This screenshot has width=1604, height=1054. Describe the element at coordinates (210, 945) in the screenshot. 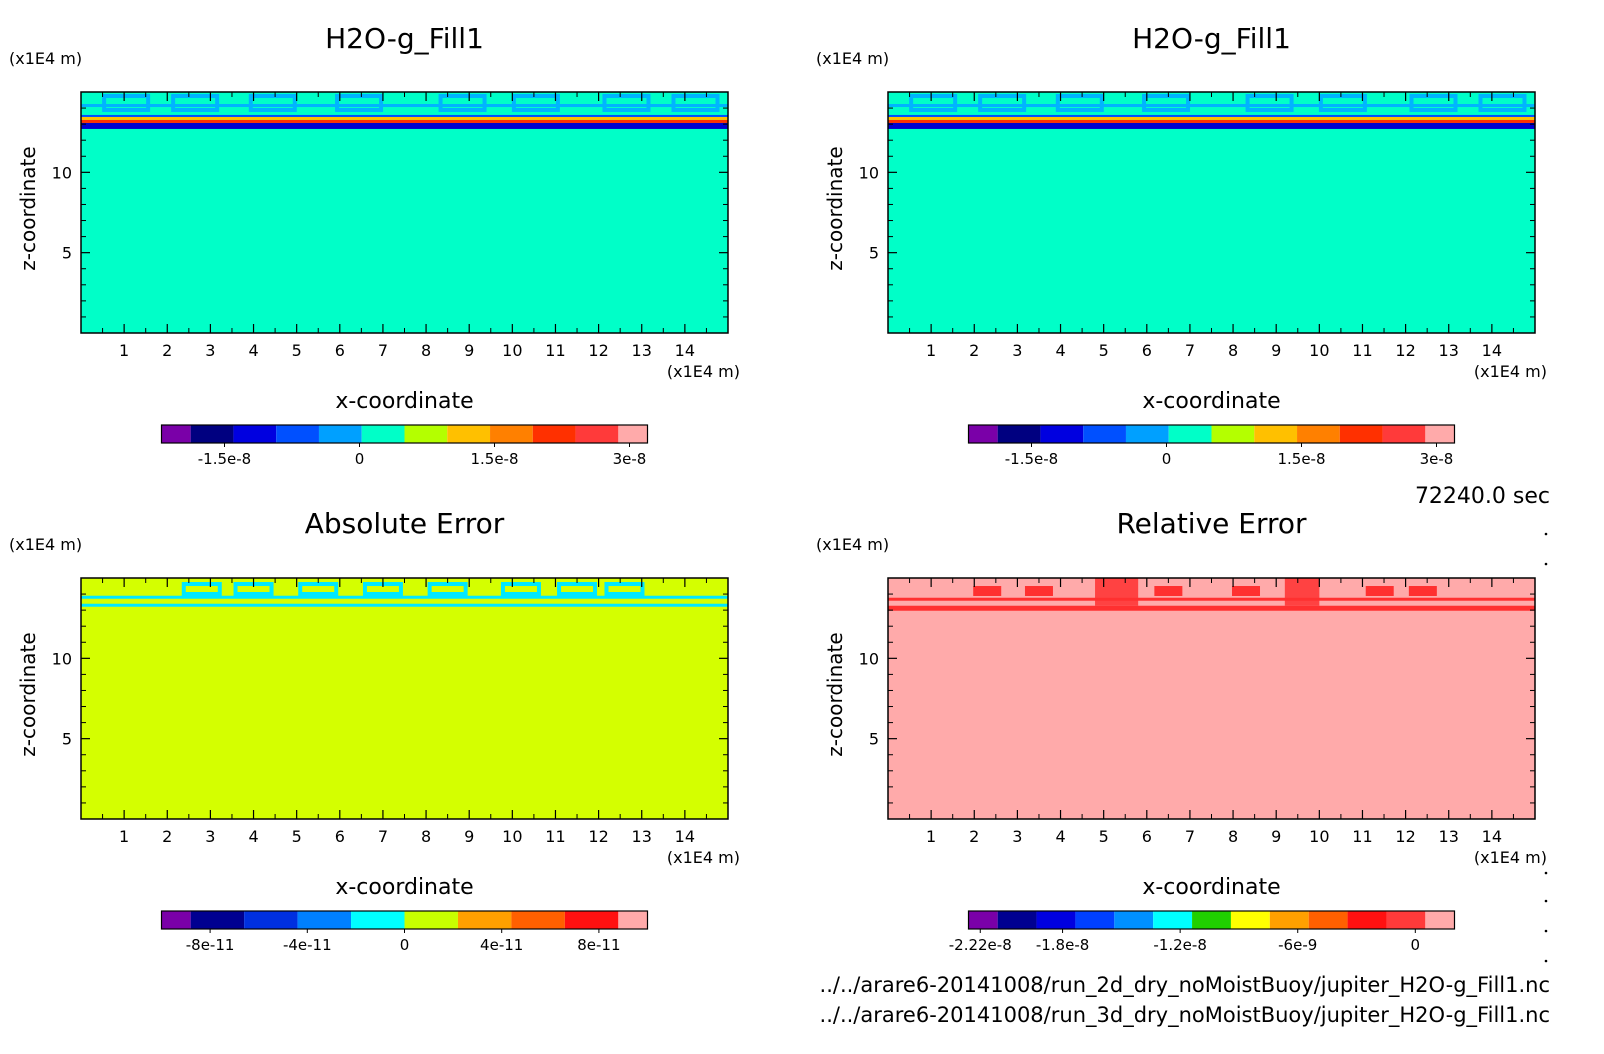

I see `colorbar-tick-label: -8e-11` at that location.